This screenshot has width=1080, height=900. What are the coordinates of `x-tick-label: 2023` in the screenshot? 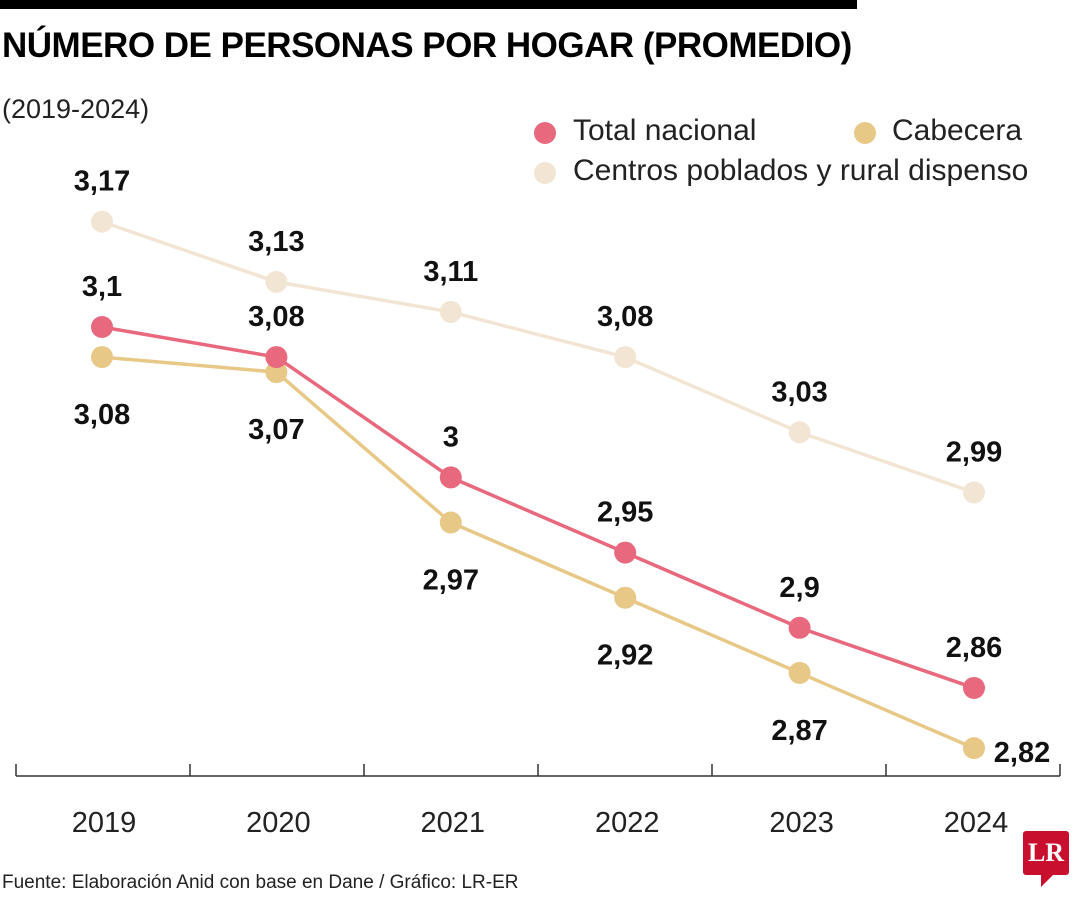 It's located at (801, 823).